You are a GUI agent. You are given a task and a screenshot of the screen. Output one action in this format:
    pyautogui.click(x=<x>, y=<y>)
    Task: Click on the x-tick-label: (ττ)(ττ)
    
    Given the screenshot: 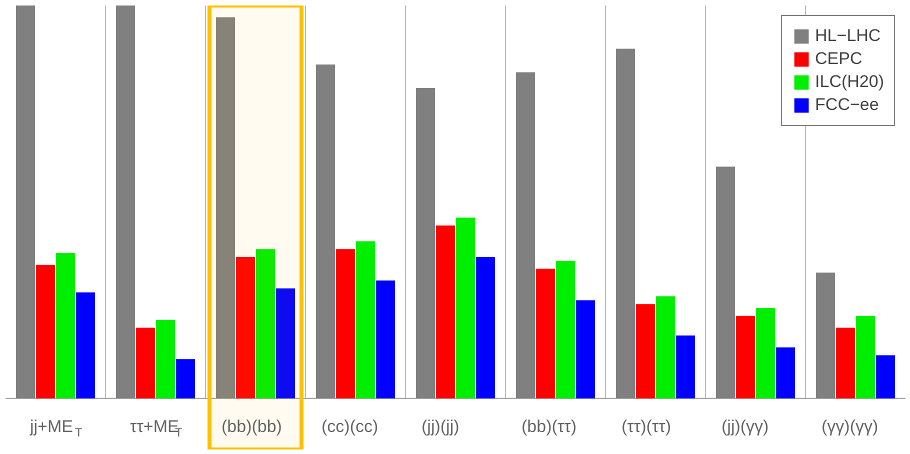 What is the action you would take?
    pyautogui.click(x=647, y=426)
    